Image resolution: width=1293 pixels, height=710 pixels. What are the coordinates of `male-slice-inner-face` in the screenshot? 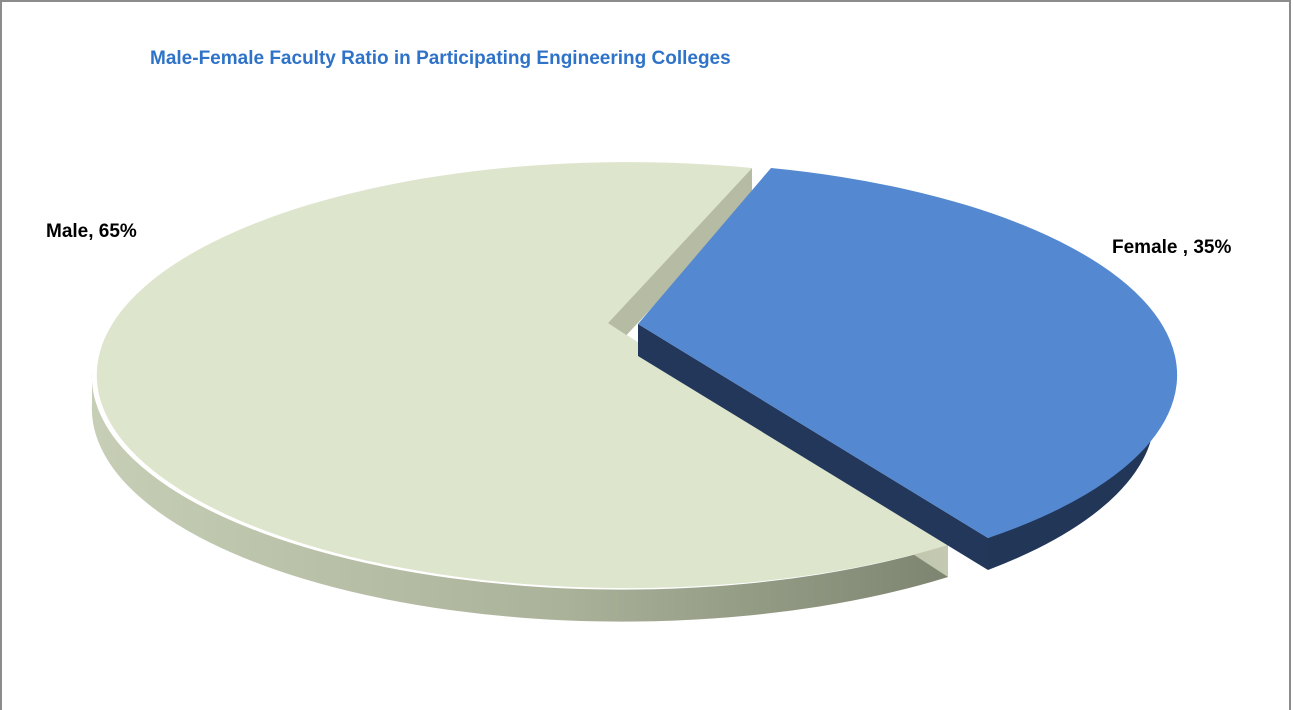 It's located at (680, 261).